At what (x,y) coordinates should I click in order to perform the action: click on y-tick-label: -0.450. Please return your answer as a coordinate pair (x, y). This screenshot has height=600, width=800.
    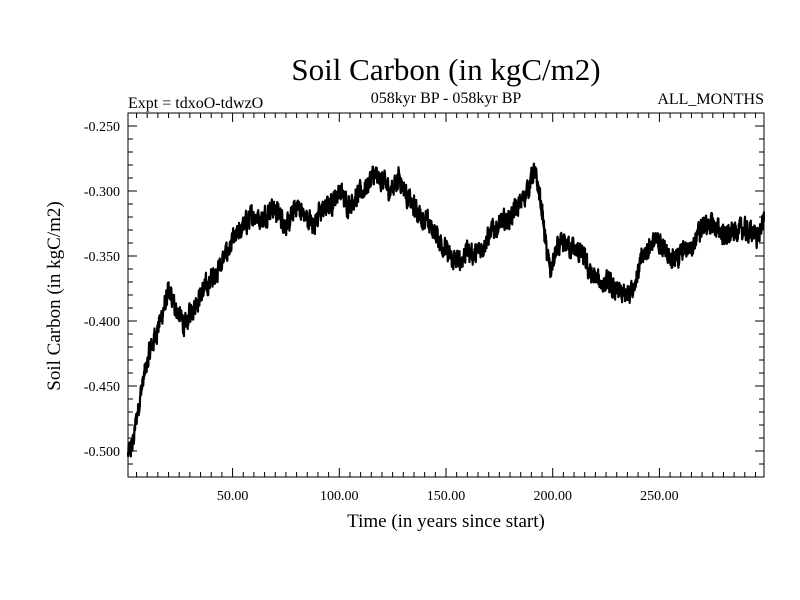
    Looking at the image, I should click on (102, 387).